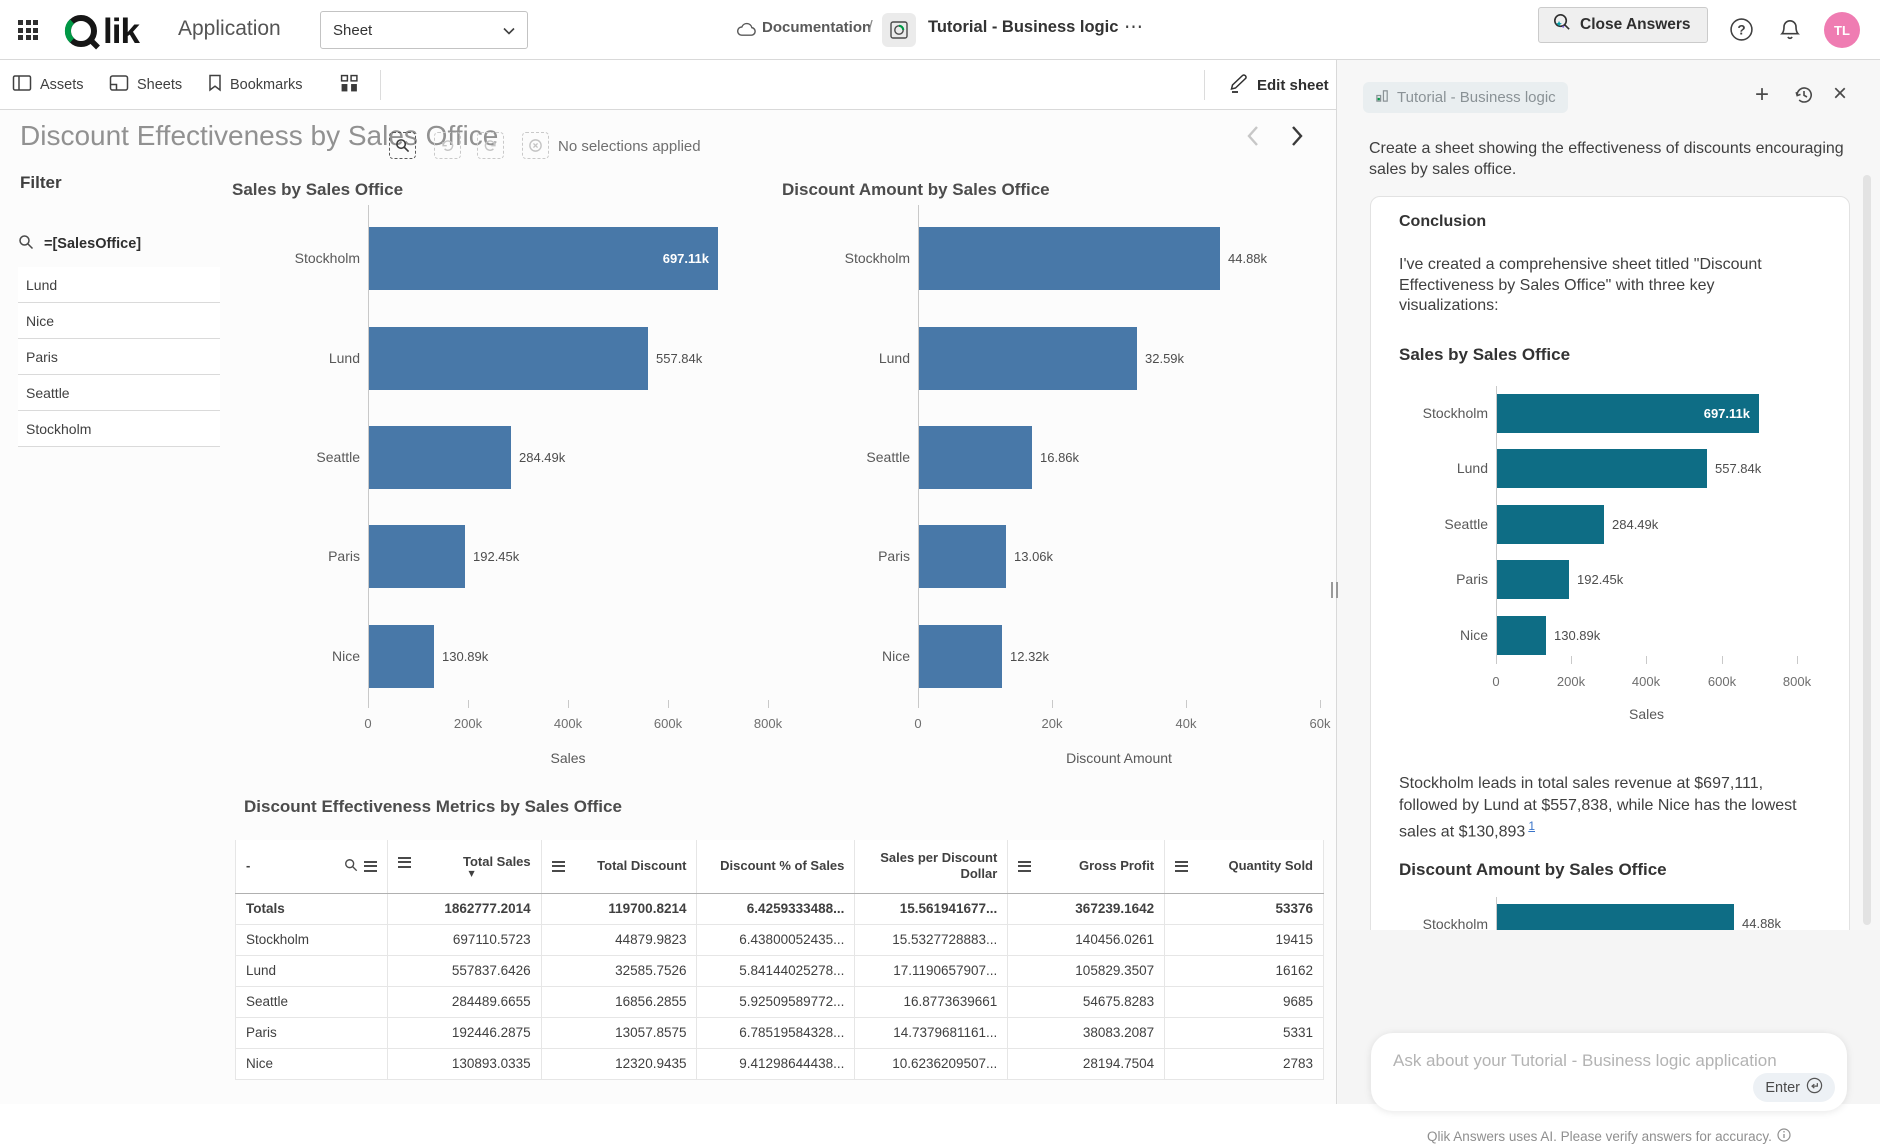 The height and width of the screenshot is (1145, 1880). I want to click on measure-cell: 284489.6655, so click(464, 1001).